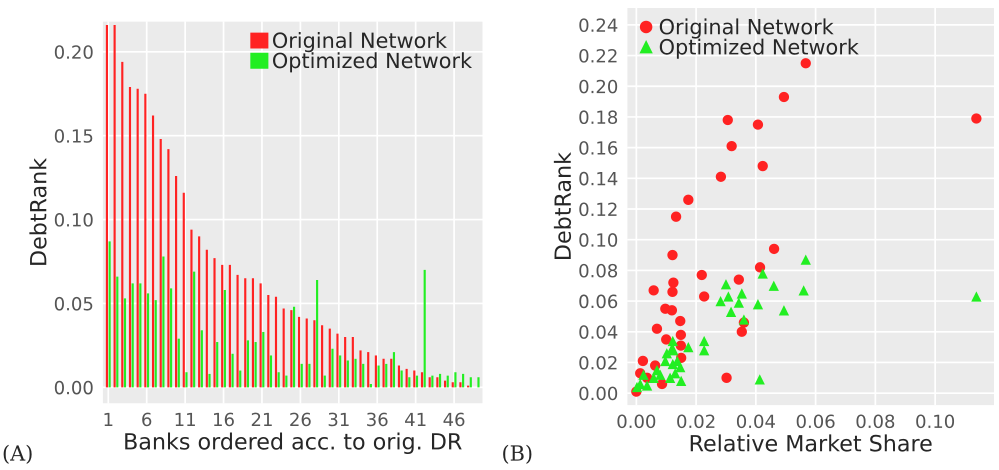 Image resolution: width=999 pixels, height=470 pixels. I want to click on legend-label: Optimized Network, so click(372, 62).